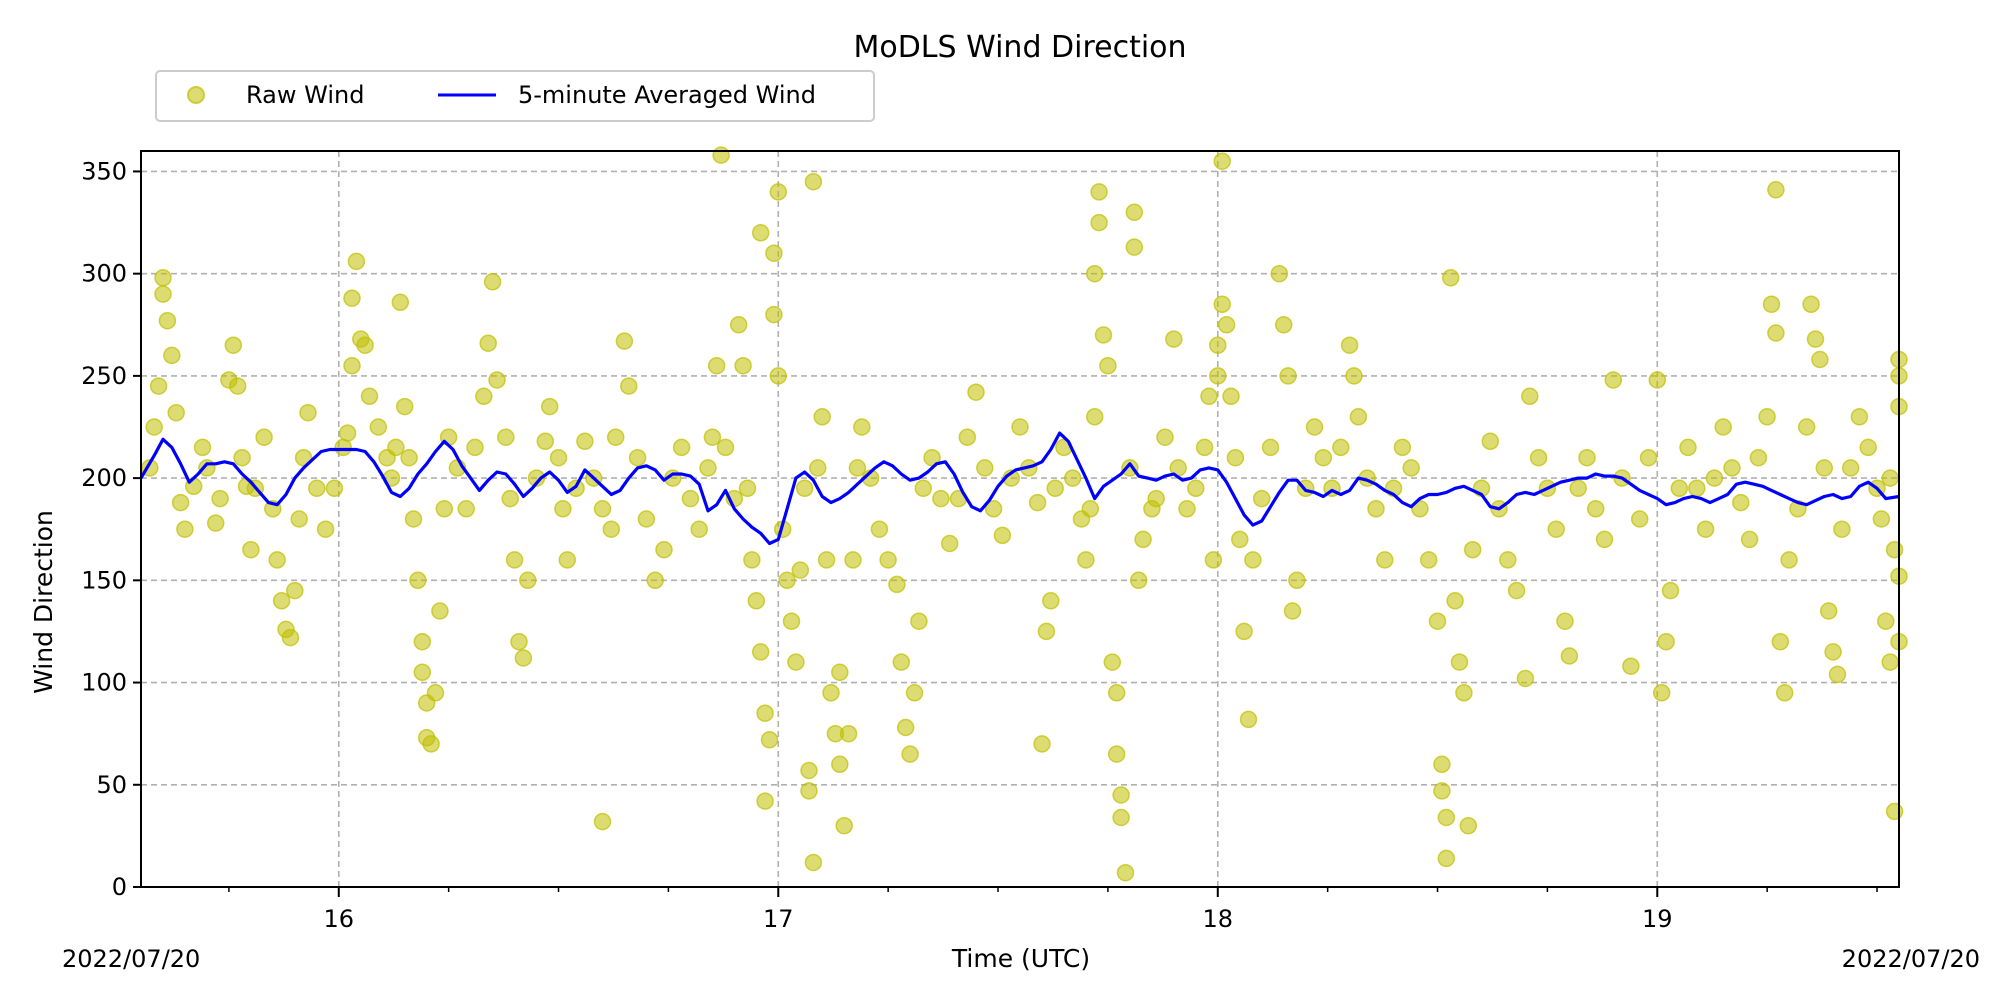 Image resolution: width=2000 pixels, height=1000 pixels. I want to click on legend-raw-wind-marker, so click(196, 95).